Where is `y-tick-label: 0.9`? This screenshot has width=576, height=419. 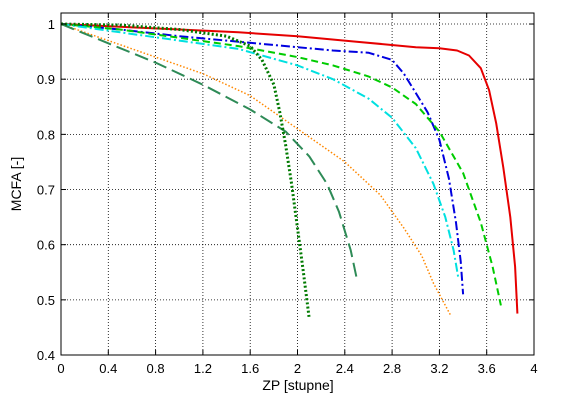
y-tick-label: 0.9 is located at coordinates (46, 79).